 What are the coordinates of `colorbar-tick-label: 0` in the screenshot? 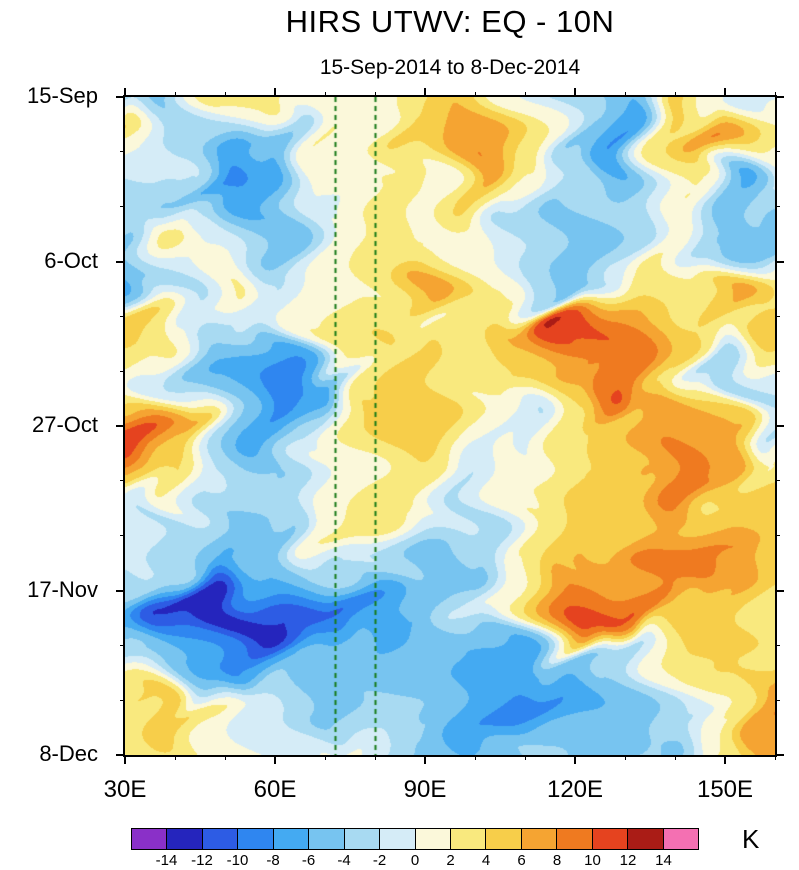 It's located at (415, 860).